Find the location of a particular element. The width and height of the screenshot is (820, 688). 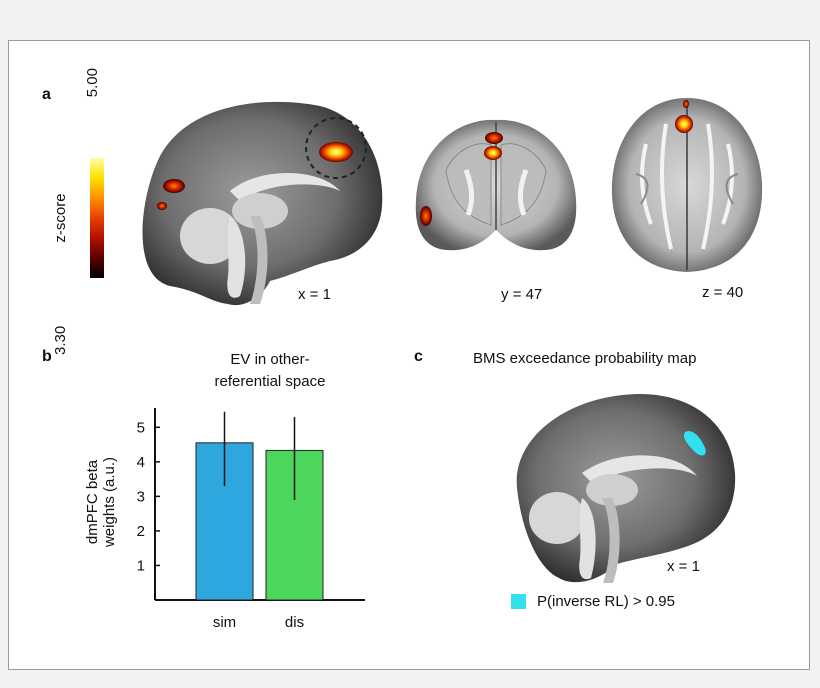

panel-c-title: BMS exceedance probability map is located at coordinates (585, 358).